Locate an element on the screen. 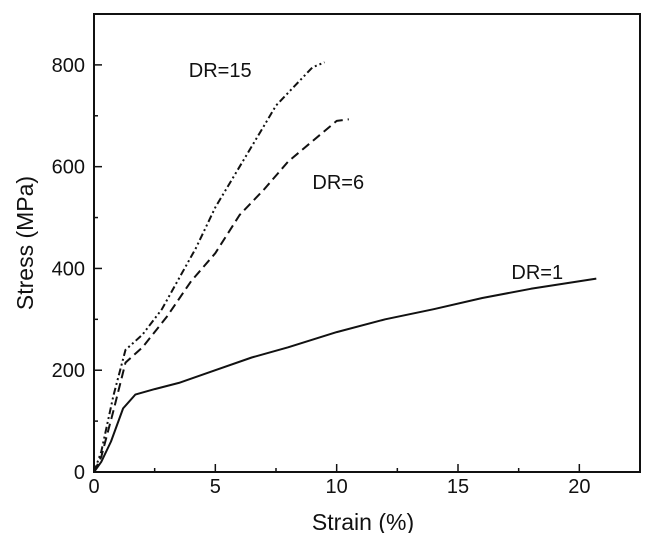  x-tick-label: 0 is located at coordinates (93, 487).